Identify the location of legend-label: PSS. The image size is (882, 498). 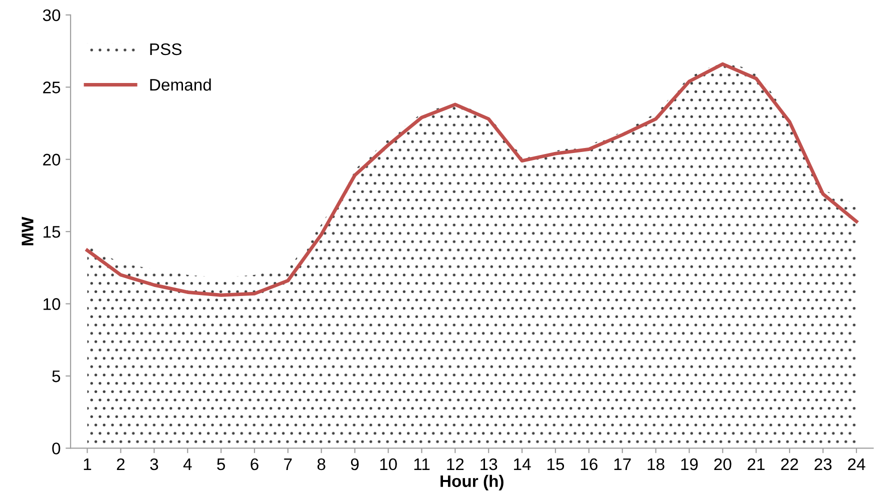
(166, 49).